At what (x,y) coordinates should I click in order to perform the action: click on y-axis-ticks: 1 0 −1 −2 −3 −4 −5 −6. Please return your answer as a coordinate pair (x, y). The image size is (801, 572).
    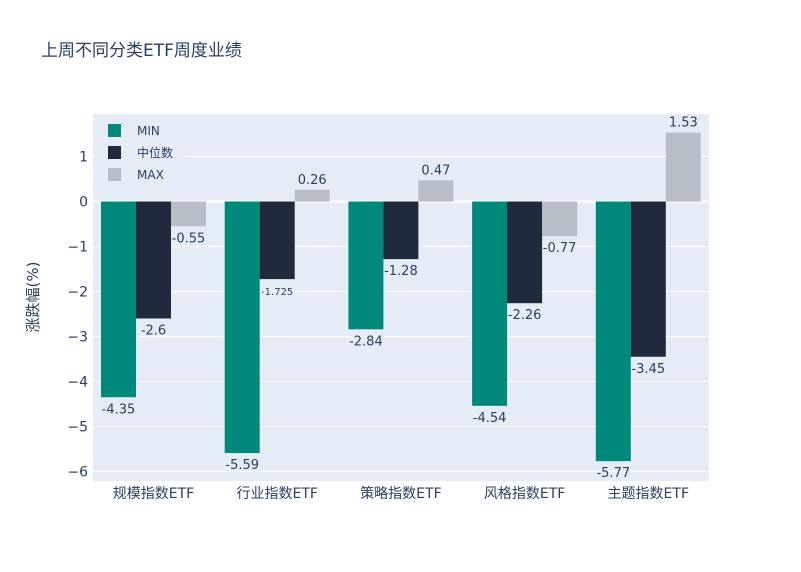
    Looking at the image, I should click on (77, 315).